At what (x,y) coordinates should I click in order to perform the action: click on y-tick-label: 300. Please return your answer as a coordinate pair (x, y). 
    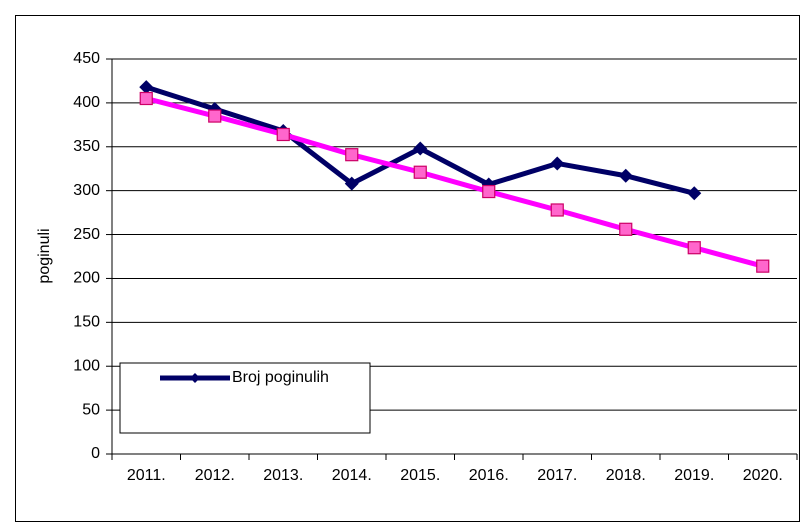
    Looking at the image, I should click on (86, 190).